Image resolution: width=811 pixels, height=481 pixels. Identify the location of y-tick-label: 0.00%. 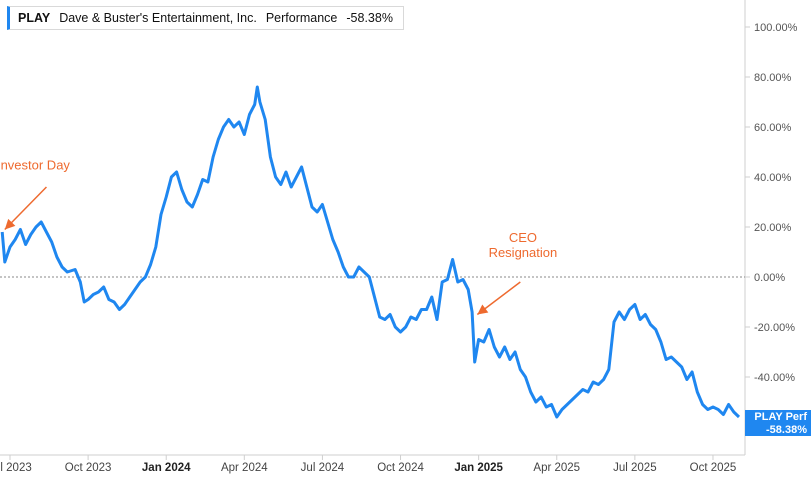
(769, 278).